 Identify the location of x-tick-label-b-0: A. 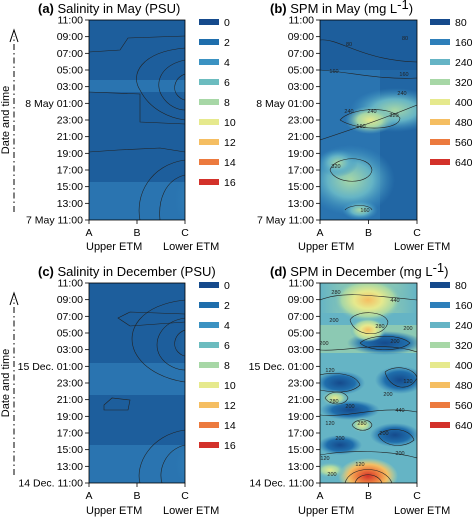
(319, 233).